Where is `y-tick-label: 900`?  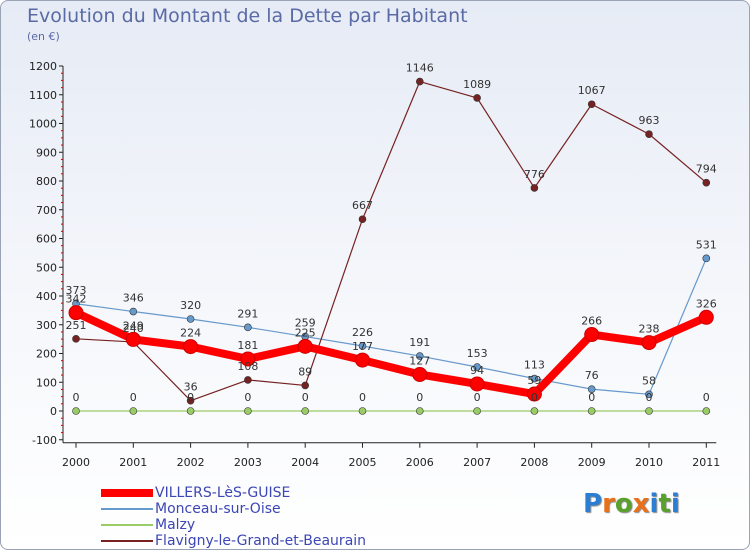
y-tick-label: 900 is located at coordinates (46, 152).